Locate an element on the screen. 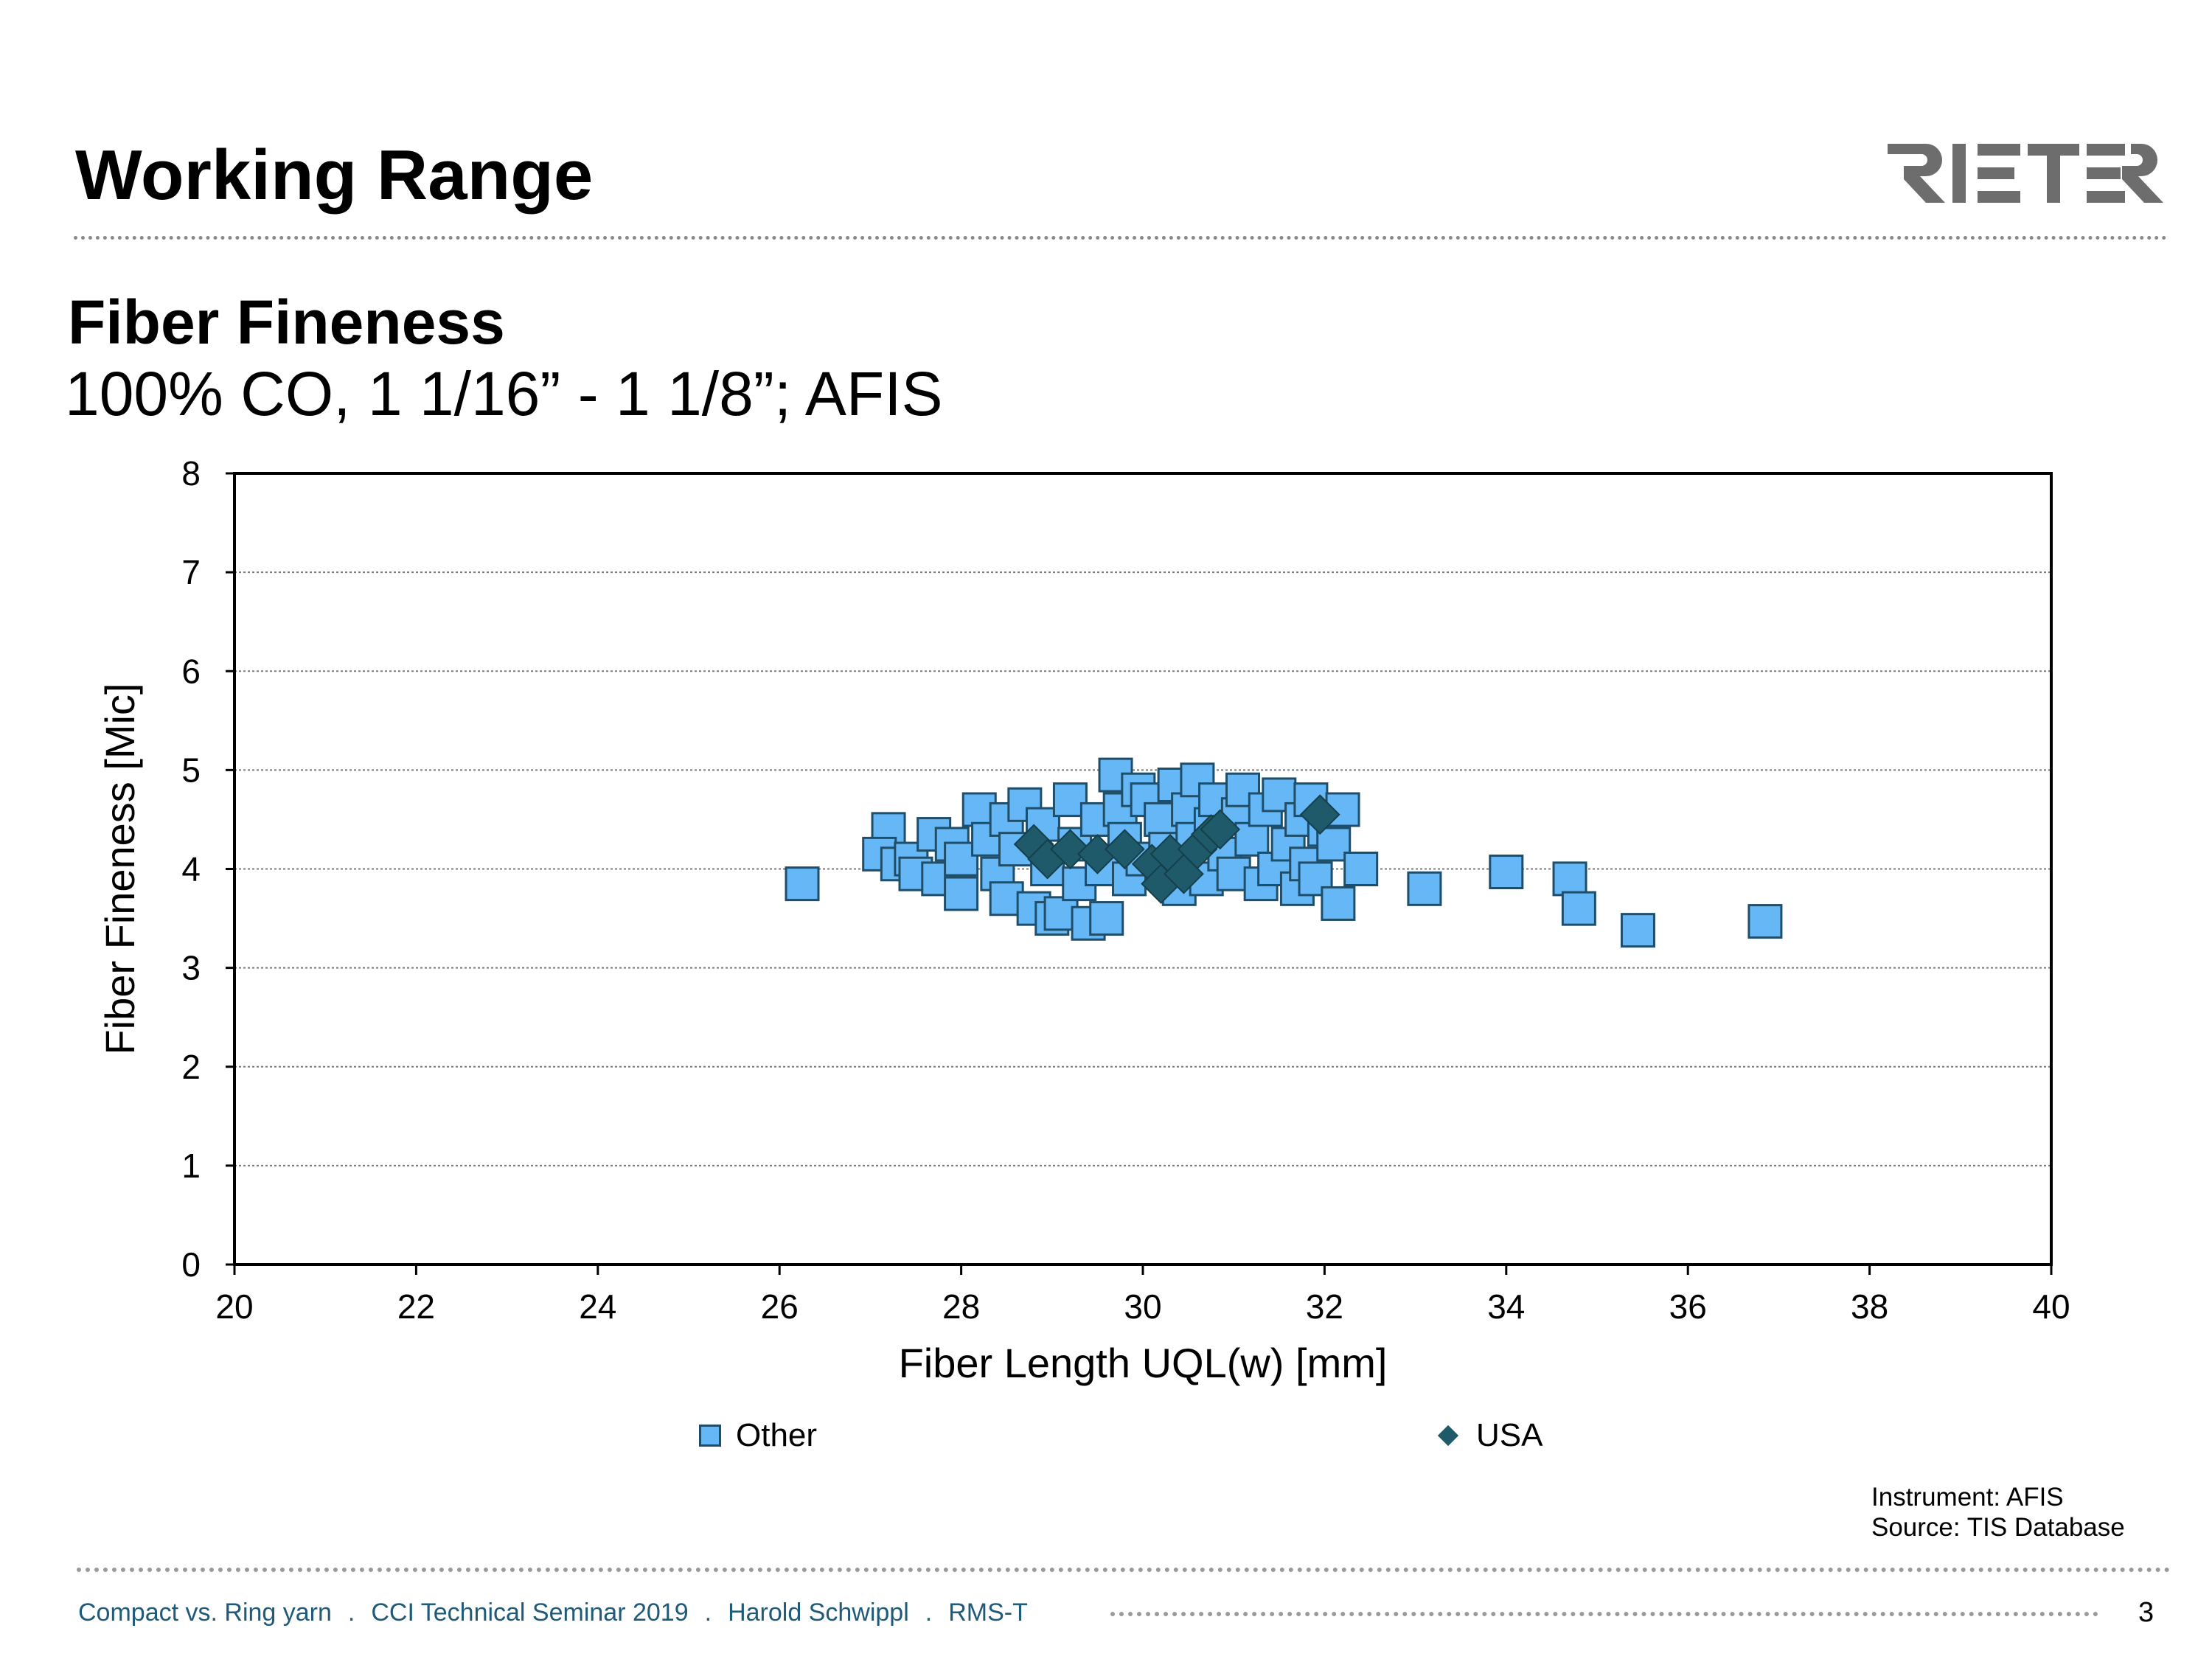 The image size is (2212, 1659). y-tick-label: 3 is located at coordinates (191, 968).